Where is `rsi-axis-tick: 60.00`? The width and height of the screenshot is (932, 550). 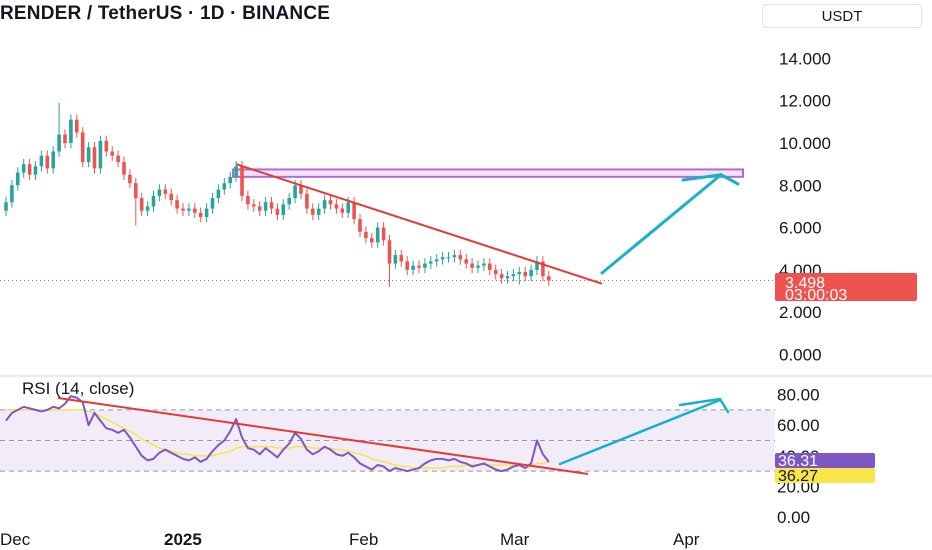
rsi-axis-tick: 60.00 is located at coordinates (798, 425).